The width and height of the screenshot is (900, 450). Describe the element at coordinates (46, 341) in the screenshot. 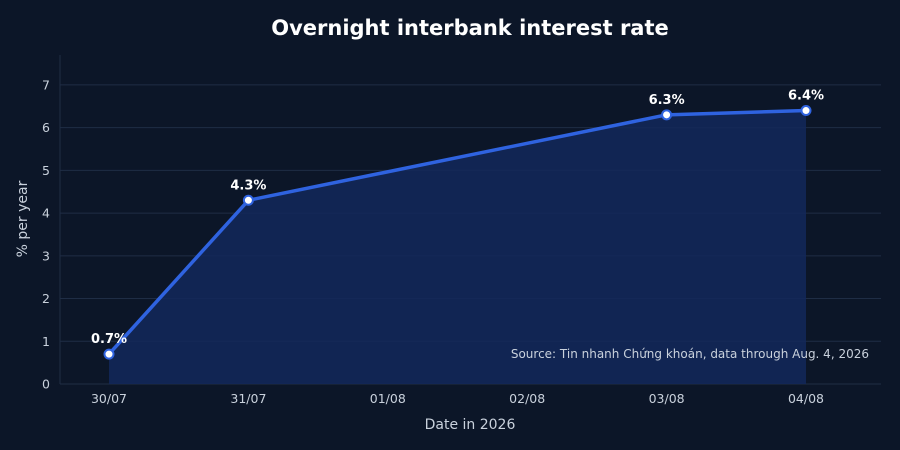

I see `y-tick-label: 1` at that location.